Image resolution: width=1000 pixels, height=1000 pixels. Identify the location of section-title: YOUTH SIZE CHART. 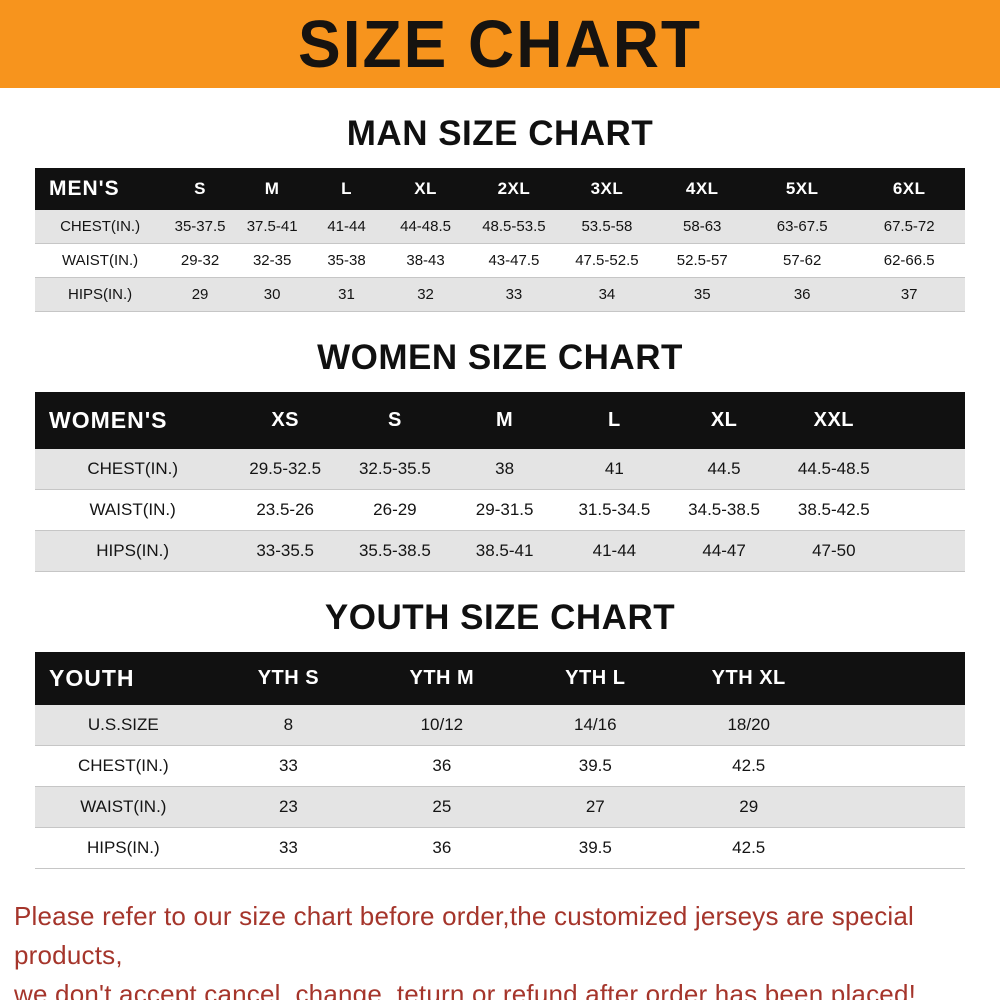
(500, 617).